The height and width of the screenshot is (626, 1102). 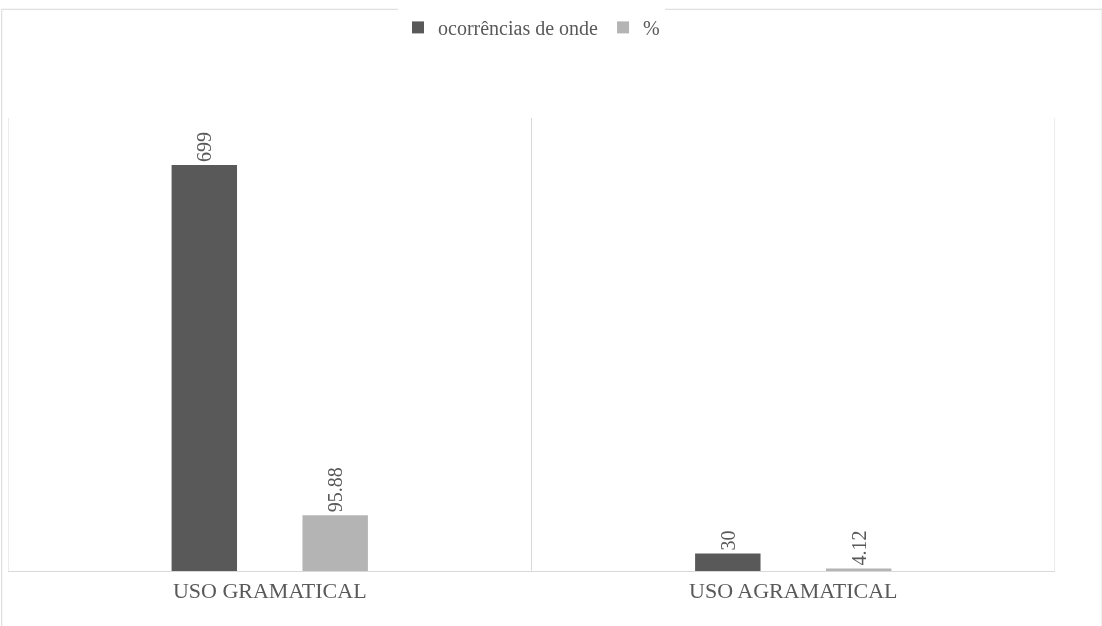 What do you see at coordinates (651, 28) in the screenshot?
I see `legend-label: %` at bounding box center [651, 28].